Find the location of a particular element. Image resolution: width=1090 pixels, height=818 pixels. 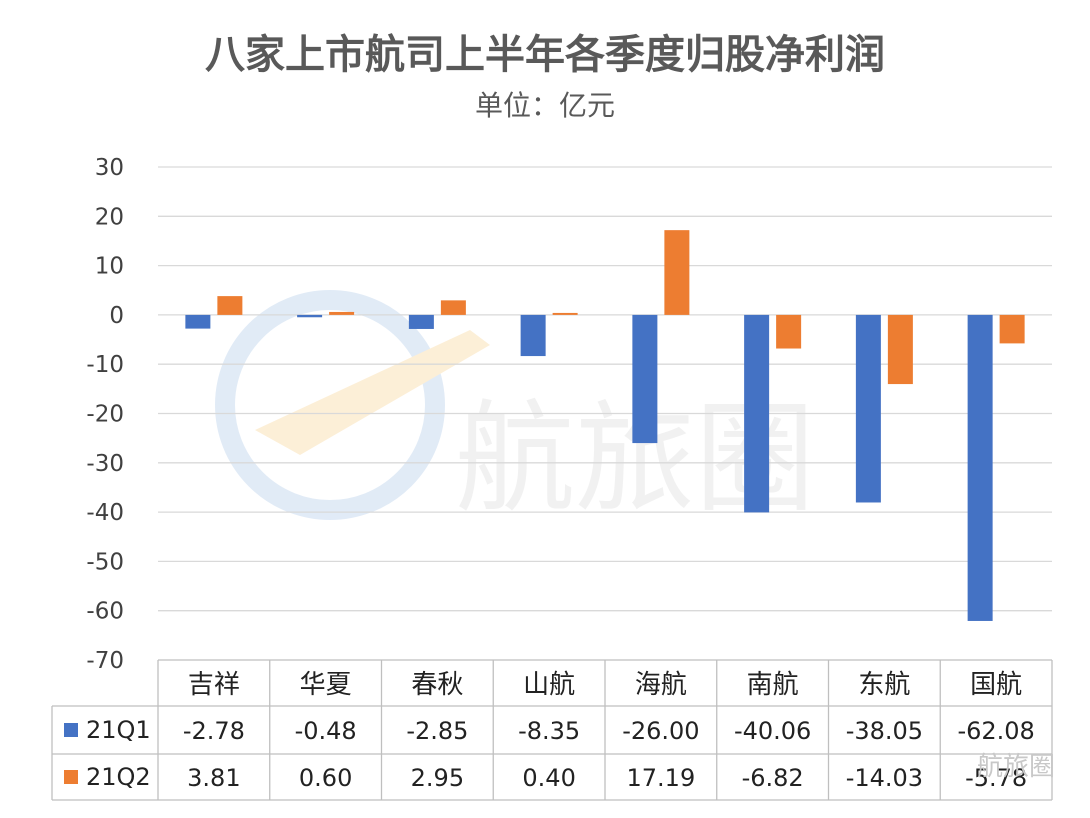

table-value: -5.78 is located at coordinates (996, 778).